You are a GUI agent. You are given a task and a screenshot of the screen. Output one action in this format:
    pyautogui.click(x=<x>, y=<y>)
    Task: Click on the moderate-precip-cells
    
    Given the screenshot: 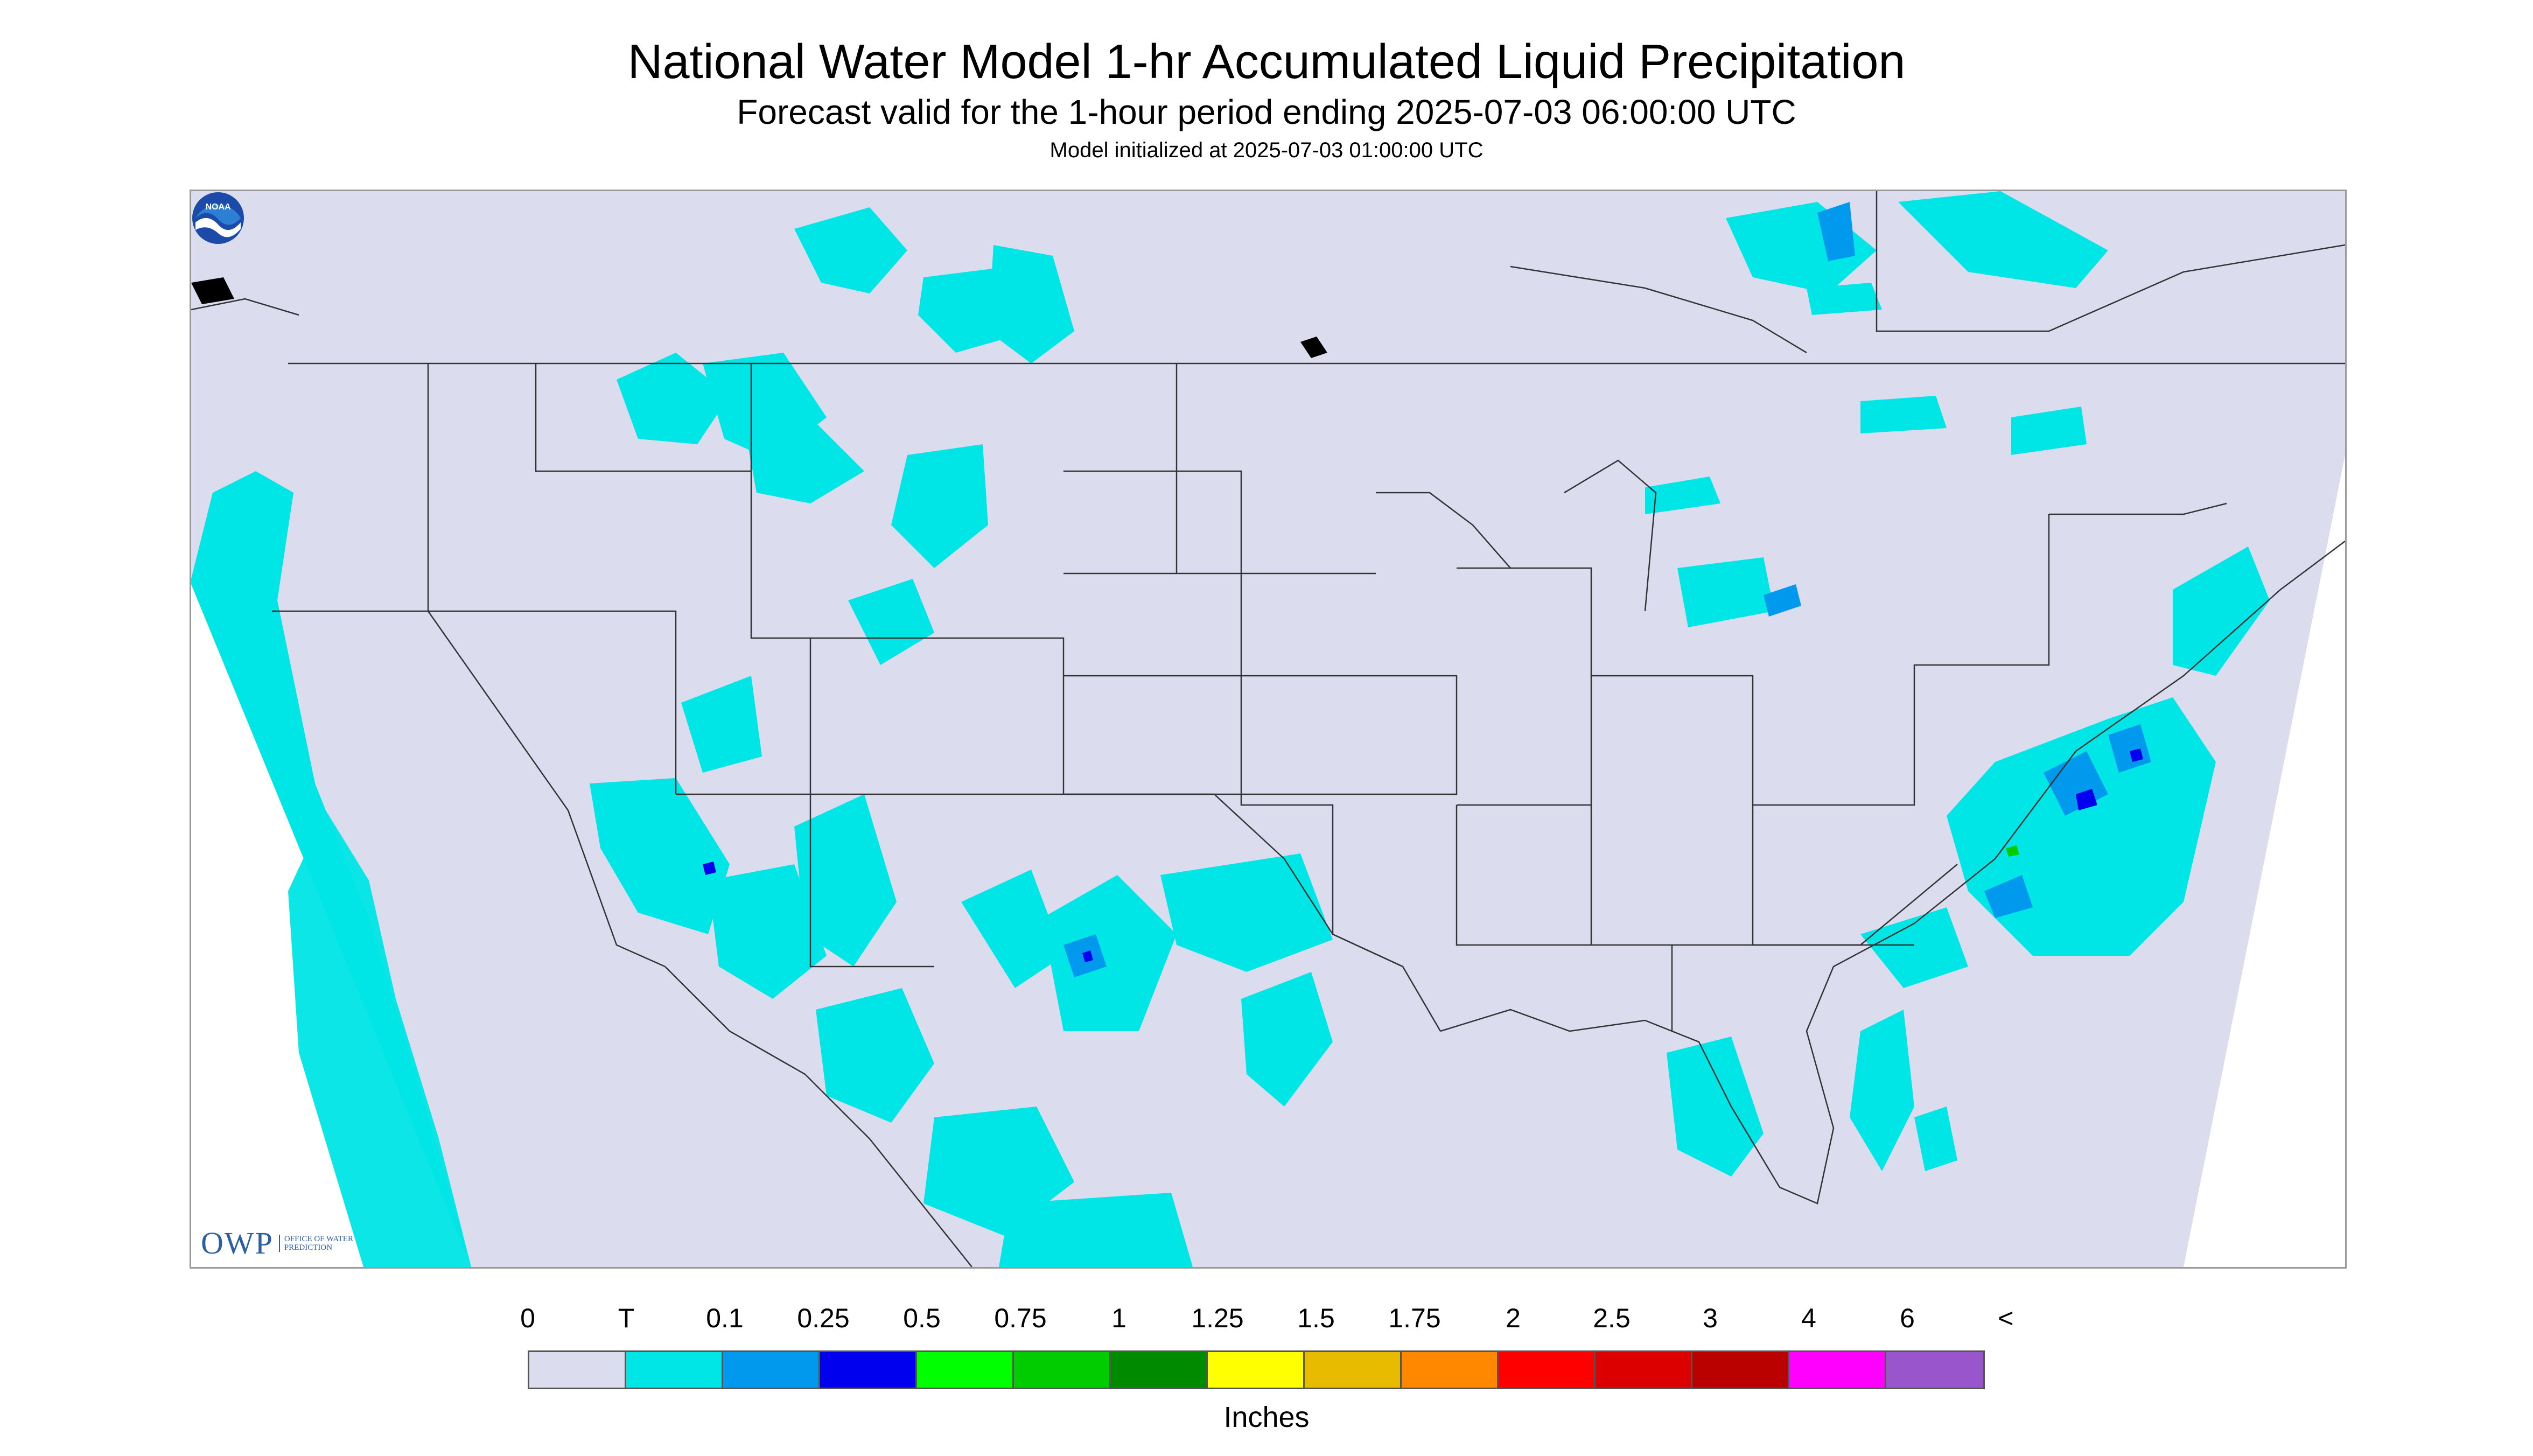 What is the action you would take?
    pyautogui.click(x=1423, y=855)
    